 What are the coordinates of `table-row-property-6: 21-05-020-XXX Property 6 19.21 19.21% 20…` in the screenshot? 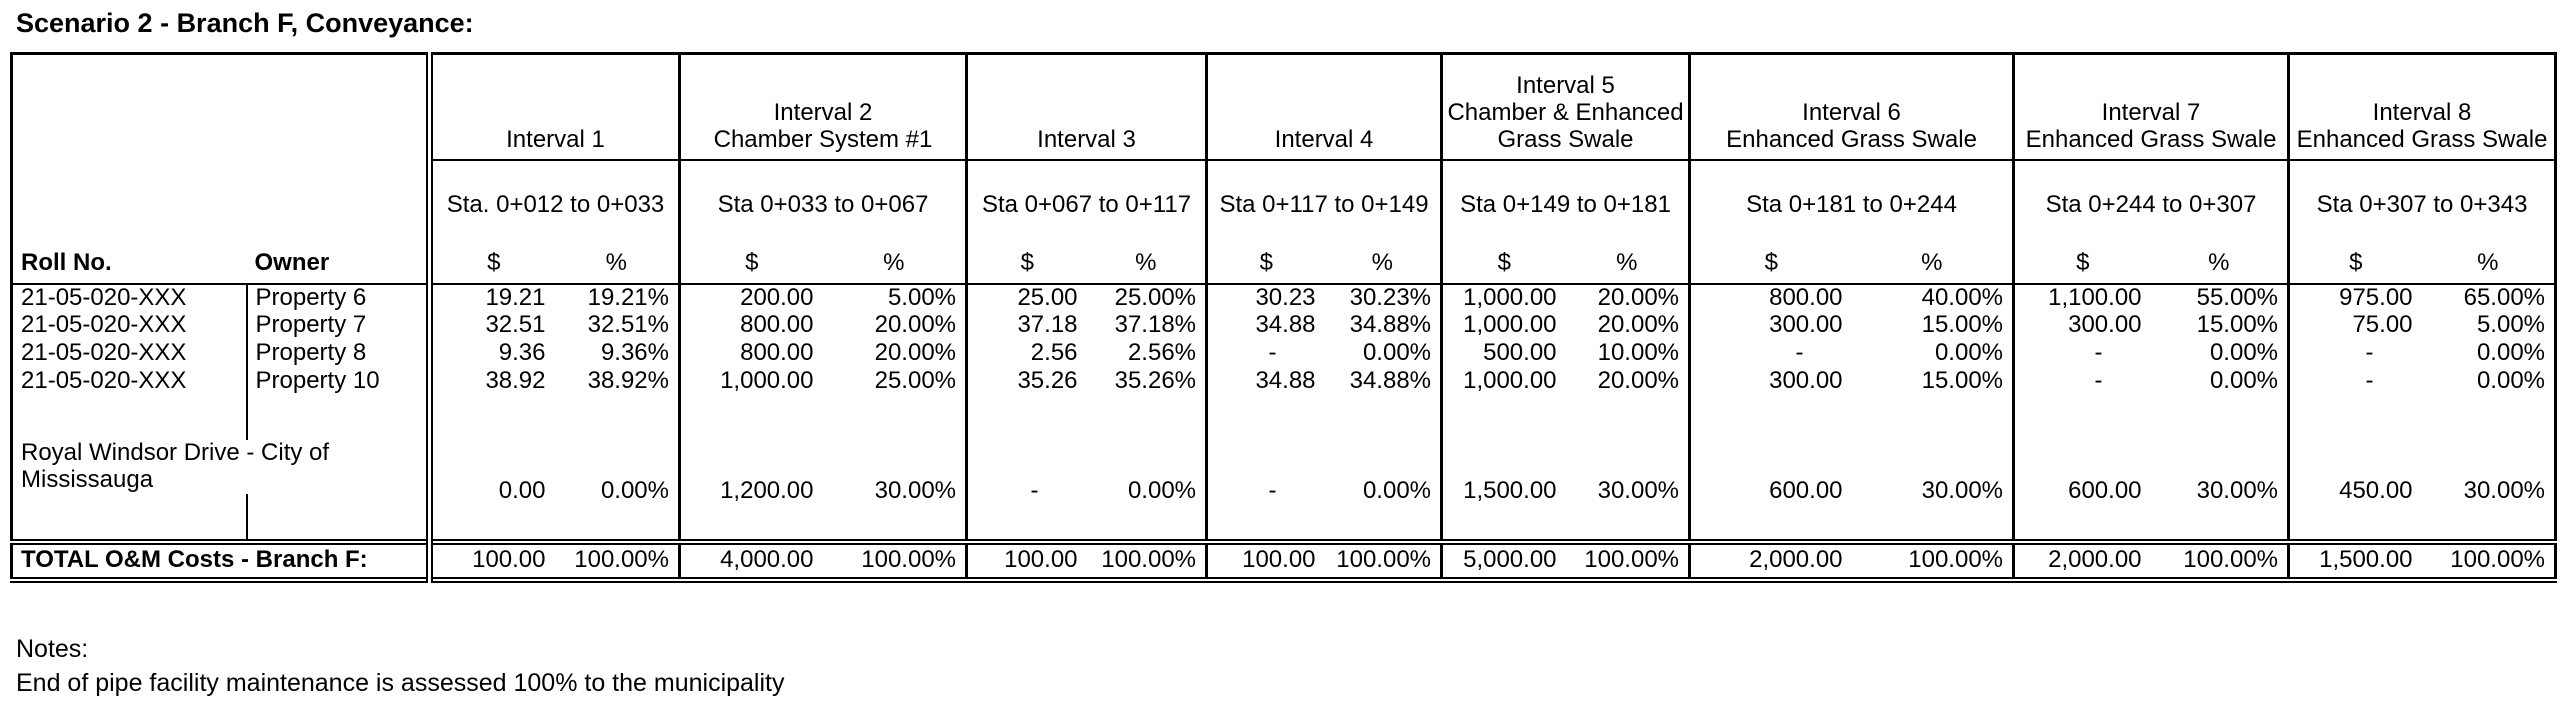 It's located at (1283, 297).